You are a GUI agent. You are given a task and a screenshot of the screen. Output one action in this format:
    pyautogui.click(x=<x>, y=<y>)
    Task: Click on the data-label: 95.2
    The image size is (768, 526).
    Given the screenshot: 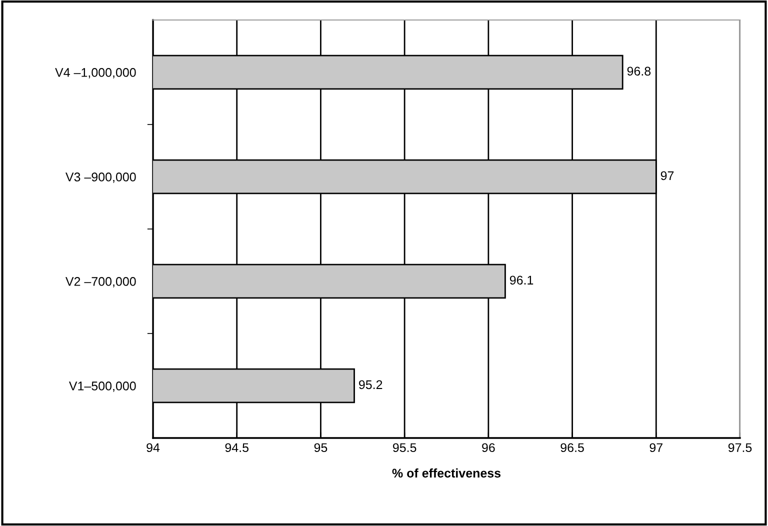 What is the action you would take?
    pyautogui.click(x=370, y=385)
    